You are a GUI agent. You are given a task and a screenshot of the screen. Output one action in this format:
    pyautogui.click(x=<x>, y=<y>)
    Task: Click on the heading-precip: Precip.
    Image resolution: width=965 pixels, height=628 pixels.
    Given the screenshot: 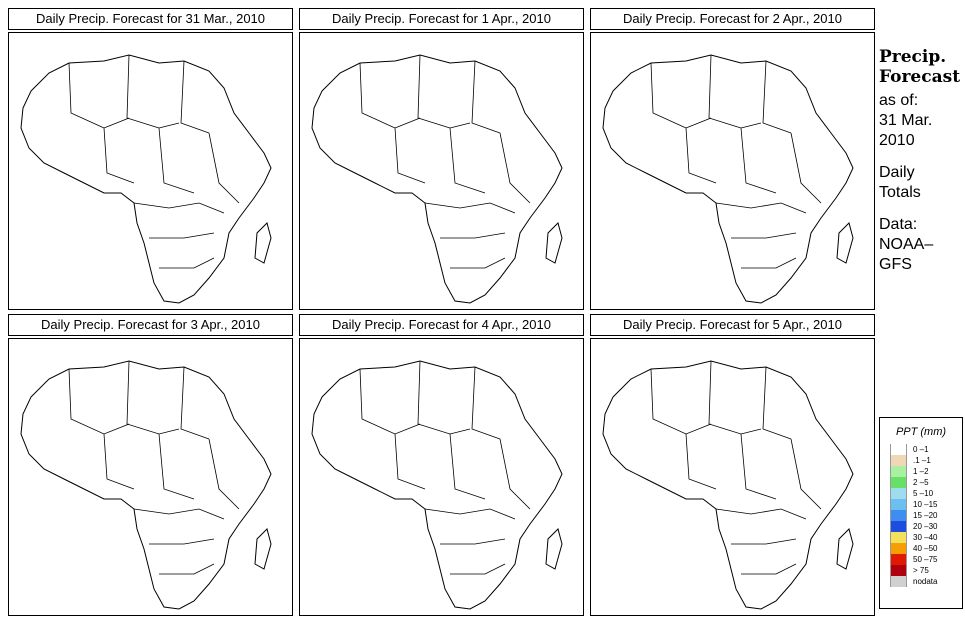 What is the action you would take?
    pyautogui.click(x=913, y=57)
    